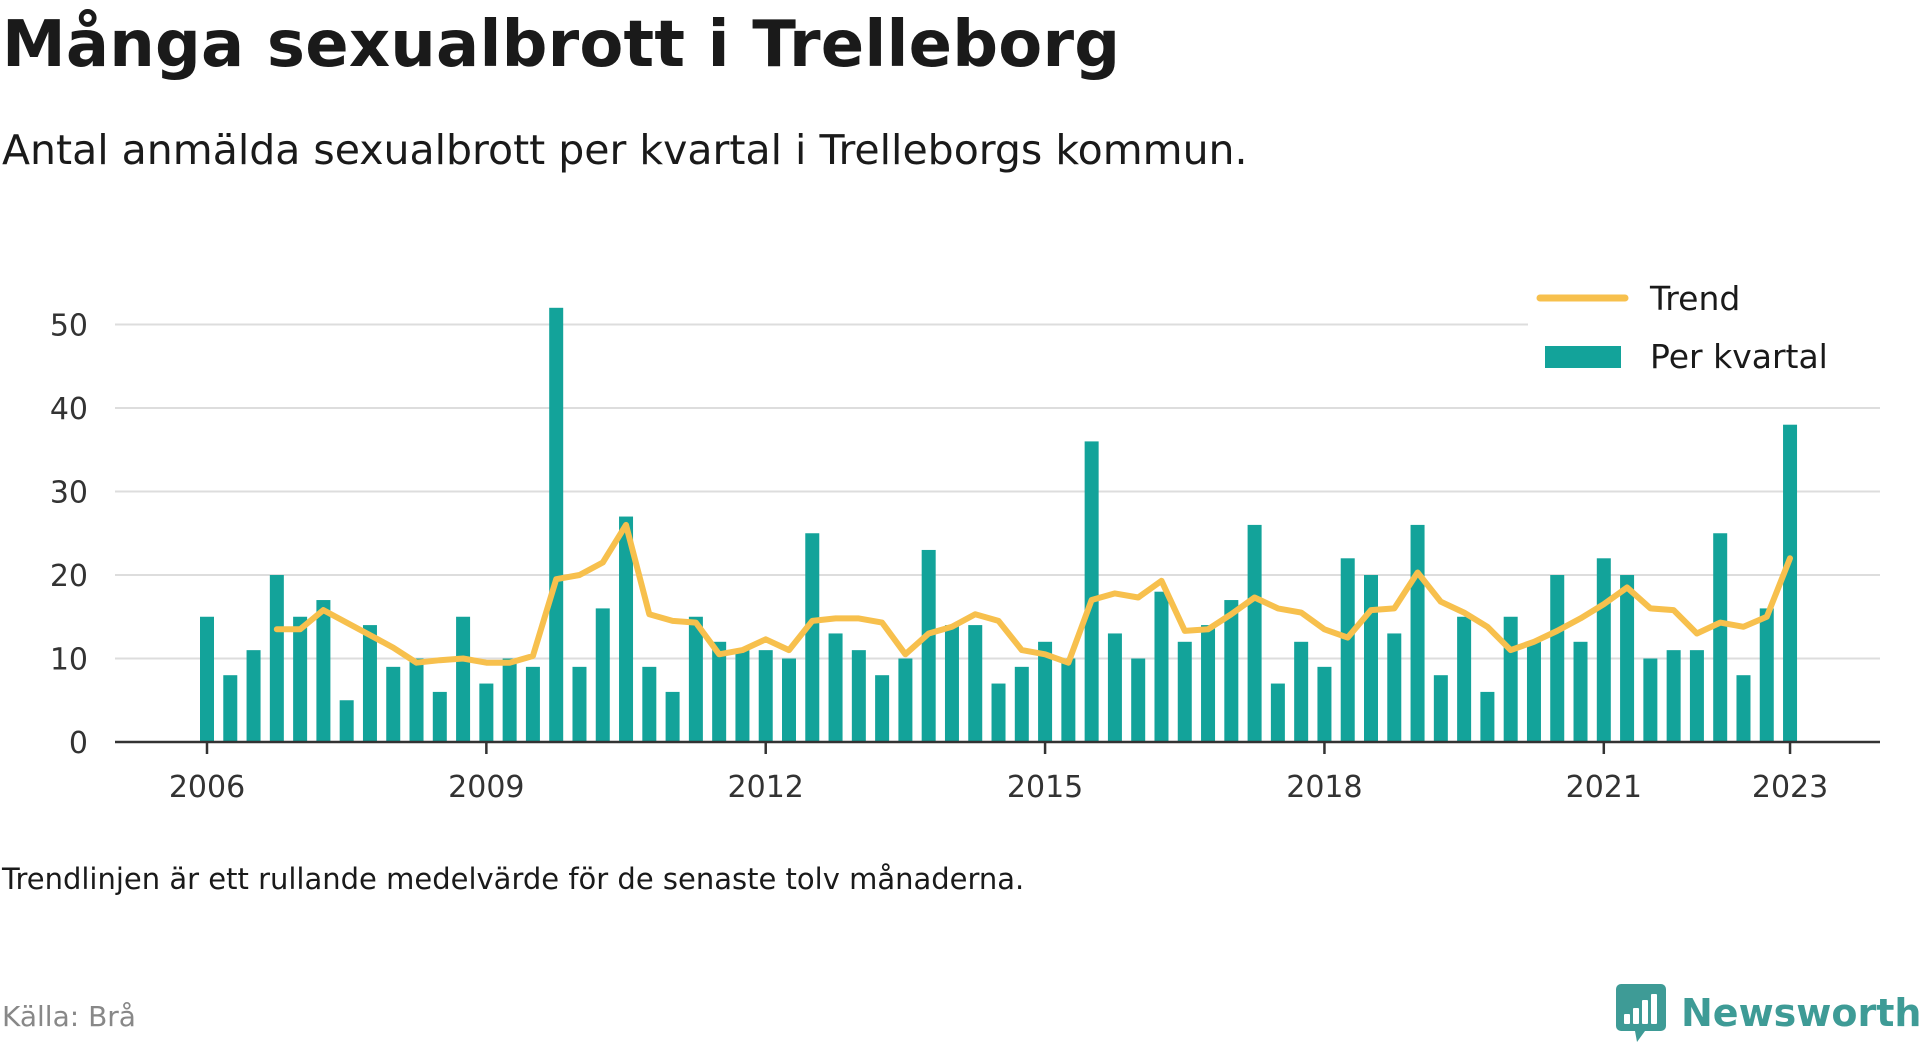 This screenshot has width=1920, height=1044. What do you see at coordinates (532, 704) in the screenshot?
I see `bar-2009-Q3` at bounding box center [532, 704].